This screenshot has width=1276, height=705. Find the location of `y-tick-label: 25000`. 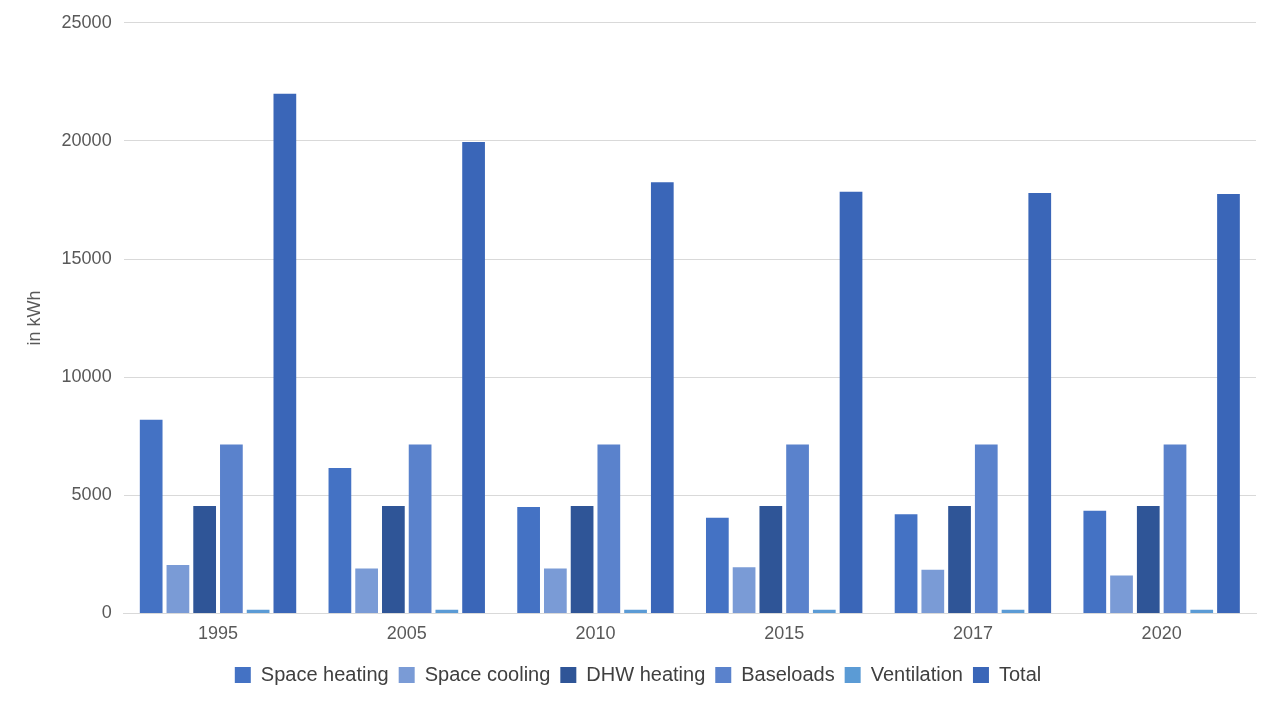

y-tick-label: 25000 is located at coordinates (86, 21).